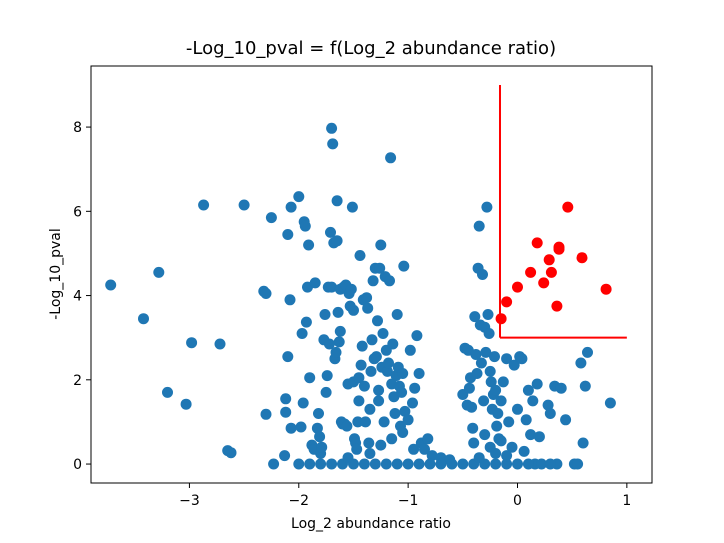  Describe the element at coordinates (626, 501) in the screenshot. I see `x-tick-label: 1` at that location.